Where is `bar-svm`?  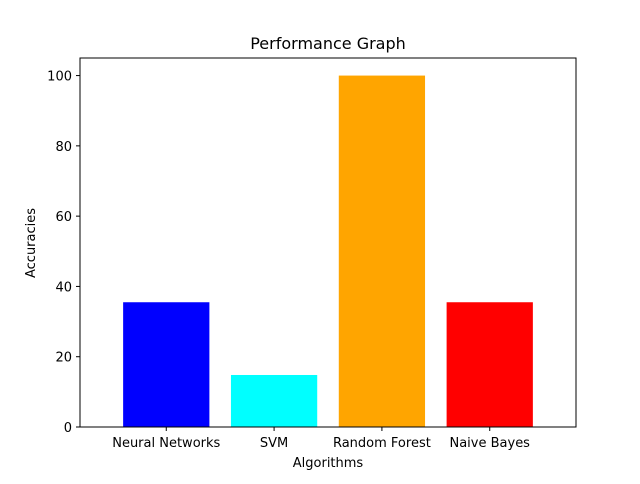 bar-svm is located at coordinates (274, 400).